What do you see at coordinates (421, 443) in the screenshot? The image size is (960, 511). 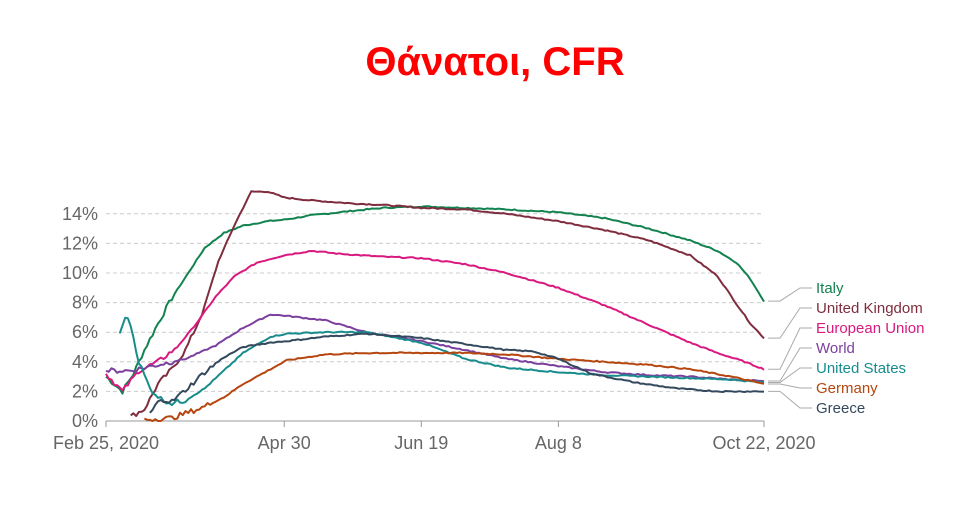 I see `x-tick-label: Jun 19` at bounding box center [421, 443].